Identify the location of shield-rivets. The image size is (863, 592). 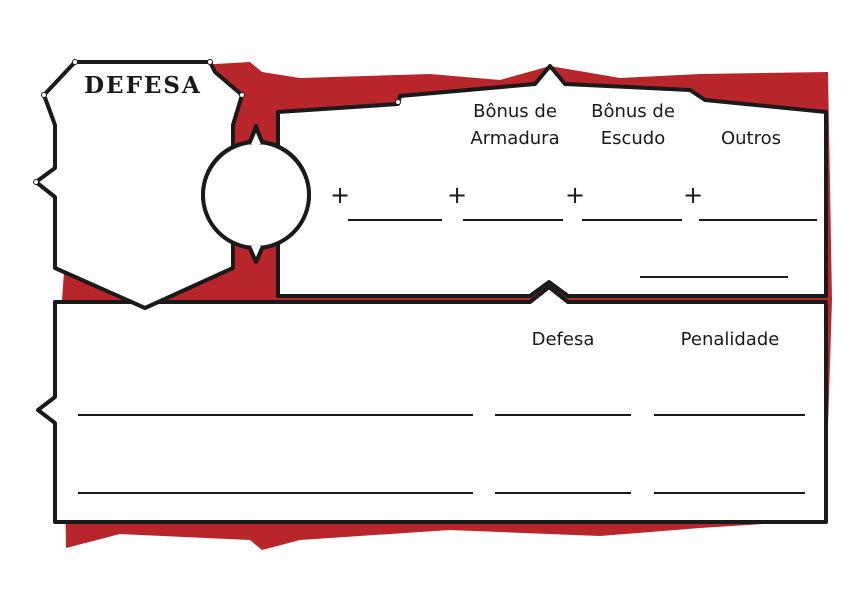
(139, 122).